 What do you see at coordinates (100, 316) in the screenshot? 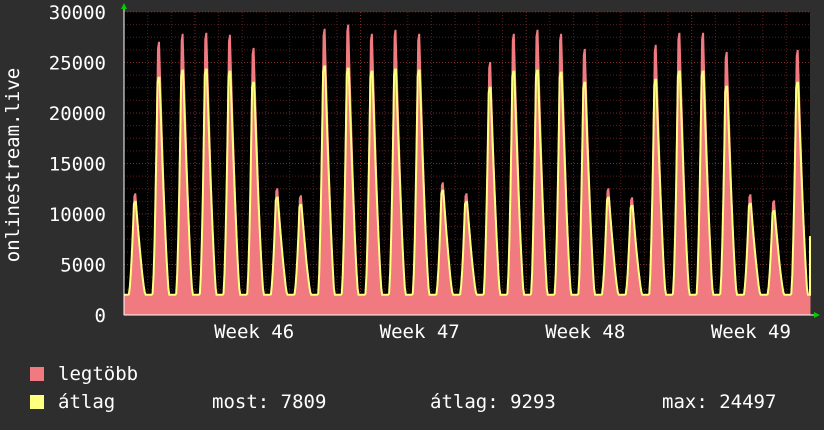
I see `y-tick-label: 0` at bounding box center [100, 316].